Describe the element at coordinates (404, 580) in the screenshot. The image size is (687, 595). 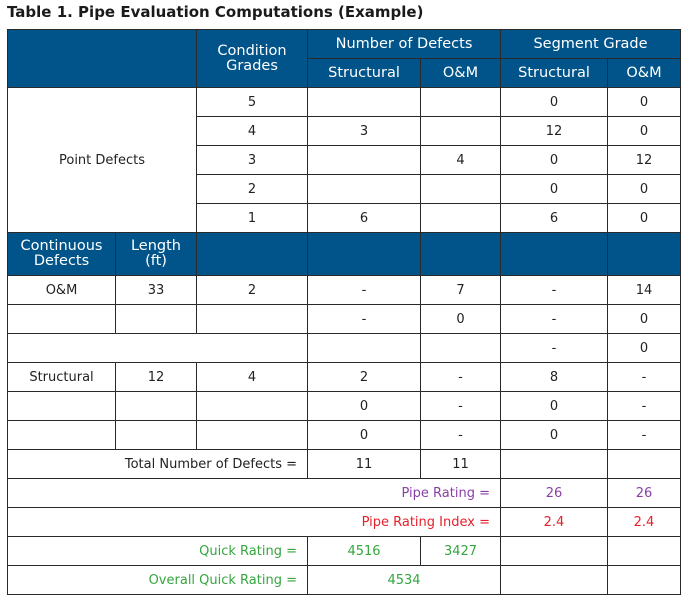
I see `overall-quick-rating-value: 4534` at that location.